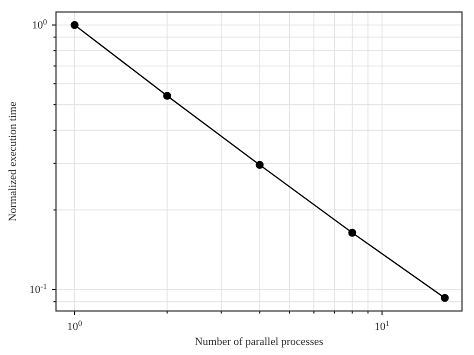 This screenshot has height=355, width=474. Describe the element at coordinates (259, 342) in the screenshot. I see `x-axis-title: Number of parallel processes` at that location.